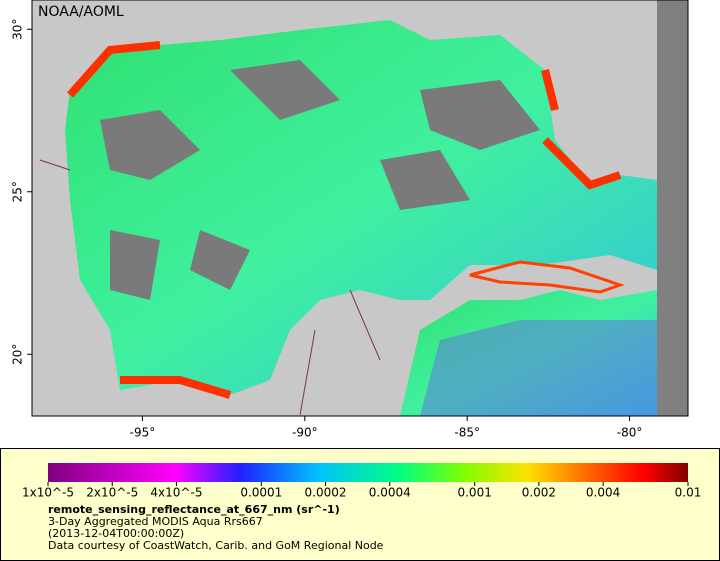 Image resolution: width=720 pixels, height=561 pixels. I want to click on colorbar-tick-label: 0.001, so click(474, 493).